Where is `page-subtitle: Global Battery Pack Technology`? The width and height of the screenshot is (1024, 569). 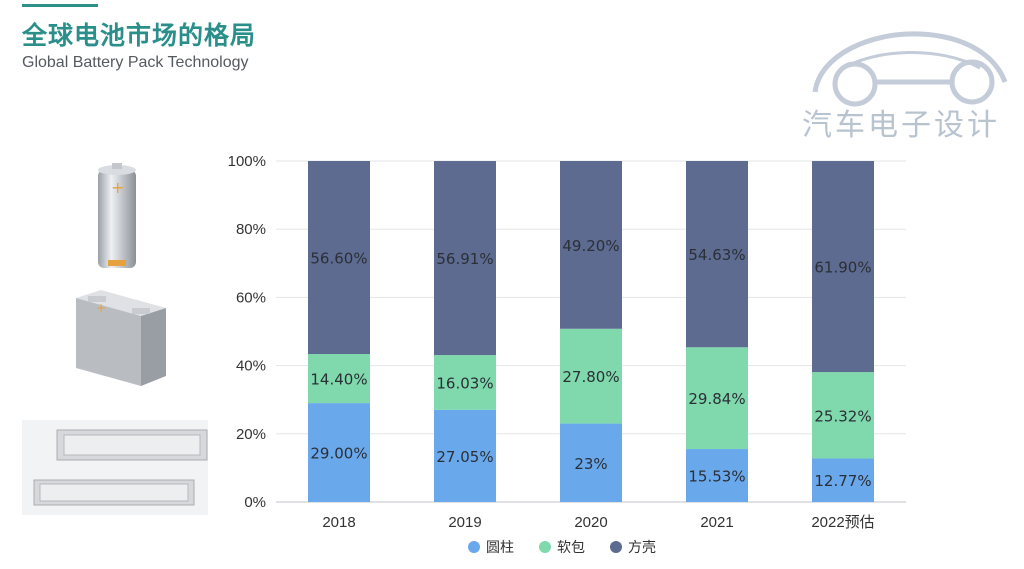 page-subtitle: Global Battery Pack Technology is located at coordinates (135, 62).